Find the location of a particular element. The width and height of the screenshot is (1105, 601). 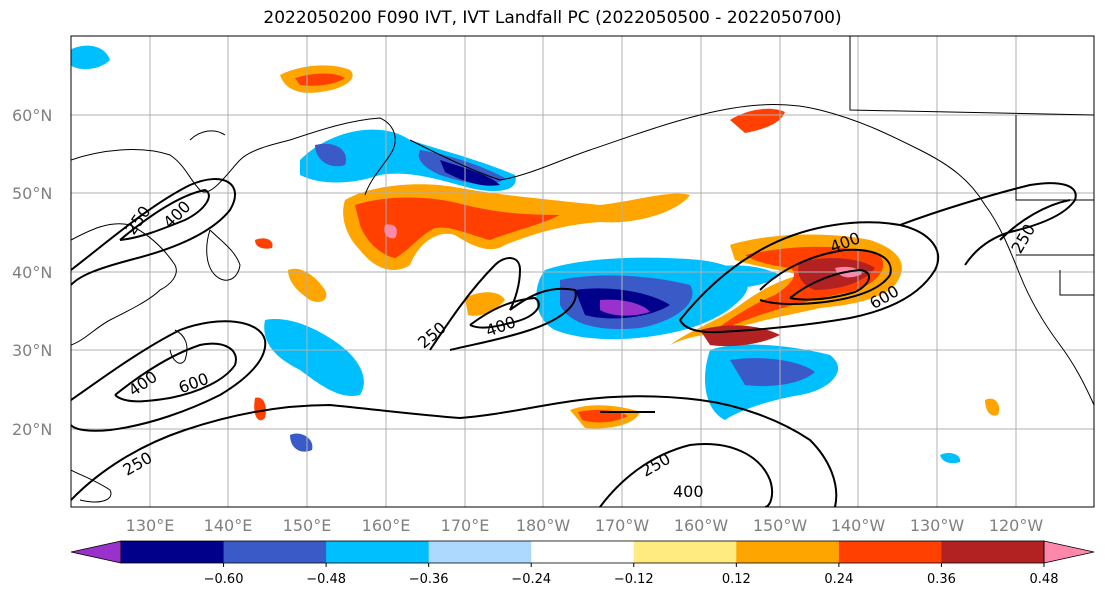

colorbar-extend-high is located at coordinates (1069, 552).